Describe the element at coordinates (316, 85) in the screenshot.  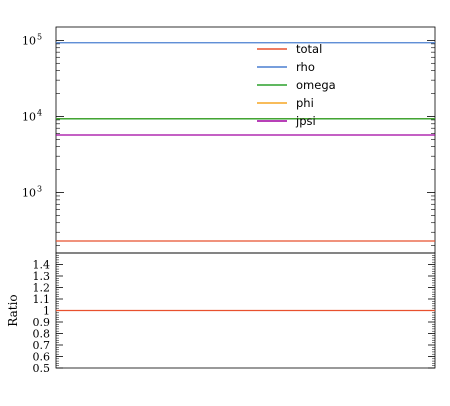
I see `legend-label-omega: omega` at that location.